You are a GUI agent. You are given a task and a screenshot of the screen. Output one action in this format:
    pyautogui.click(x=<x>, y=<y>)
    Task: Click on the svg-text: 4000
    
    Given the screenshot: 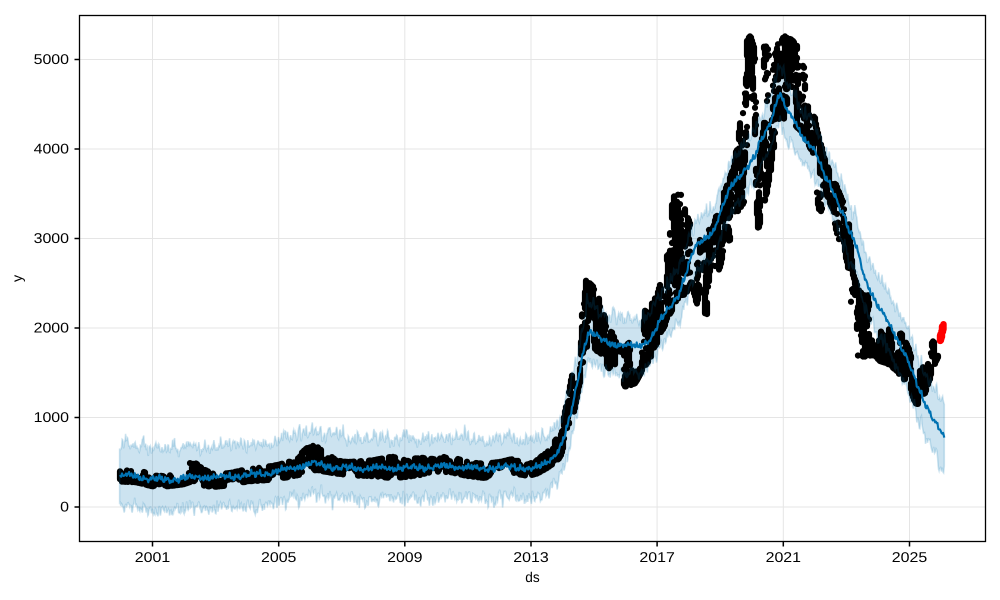 What is the action you would take?
    pyautogui.click(x=52, y=150)
    